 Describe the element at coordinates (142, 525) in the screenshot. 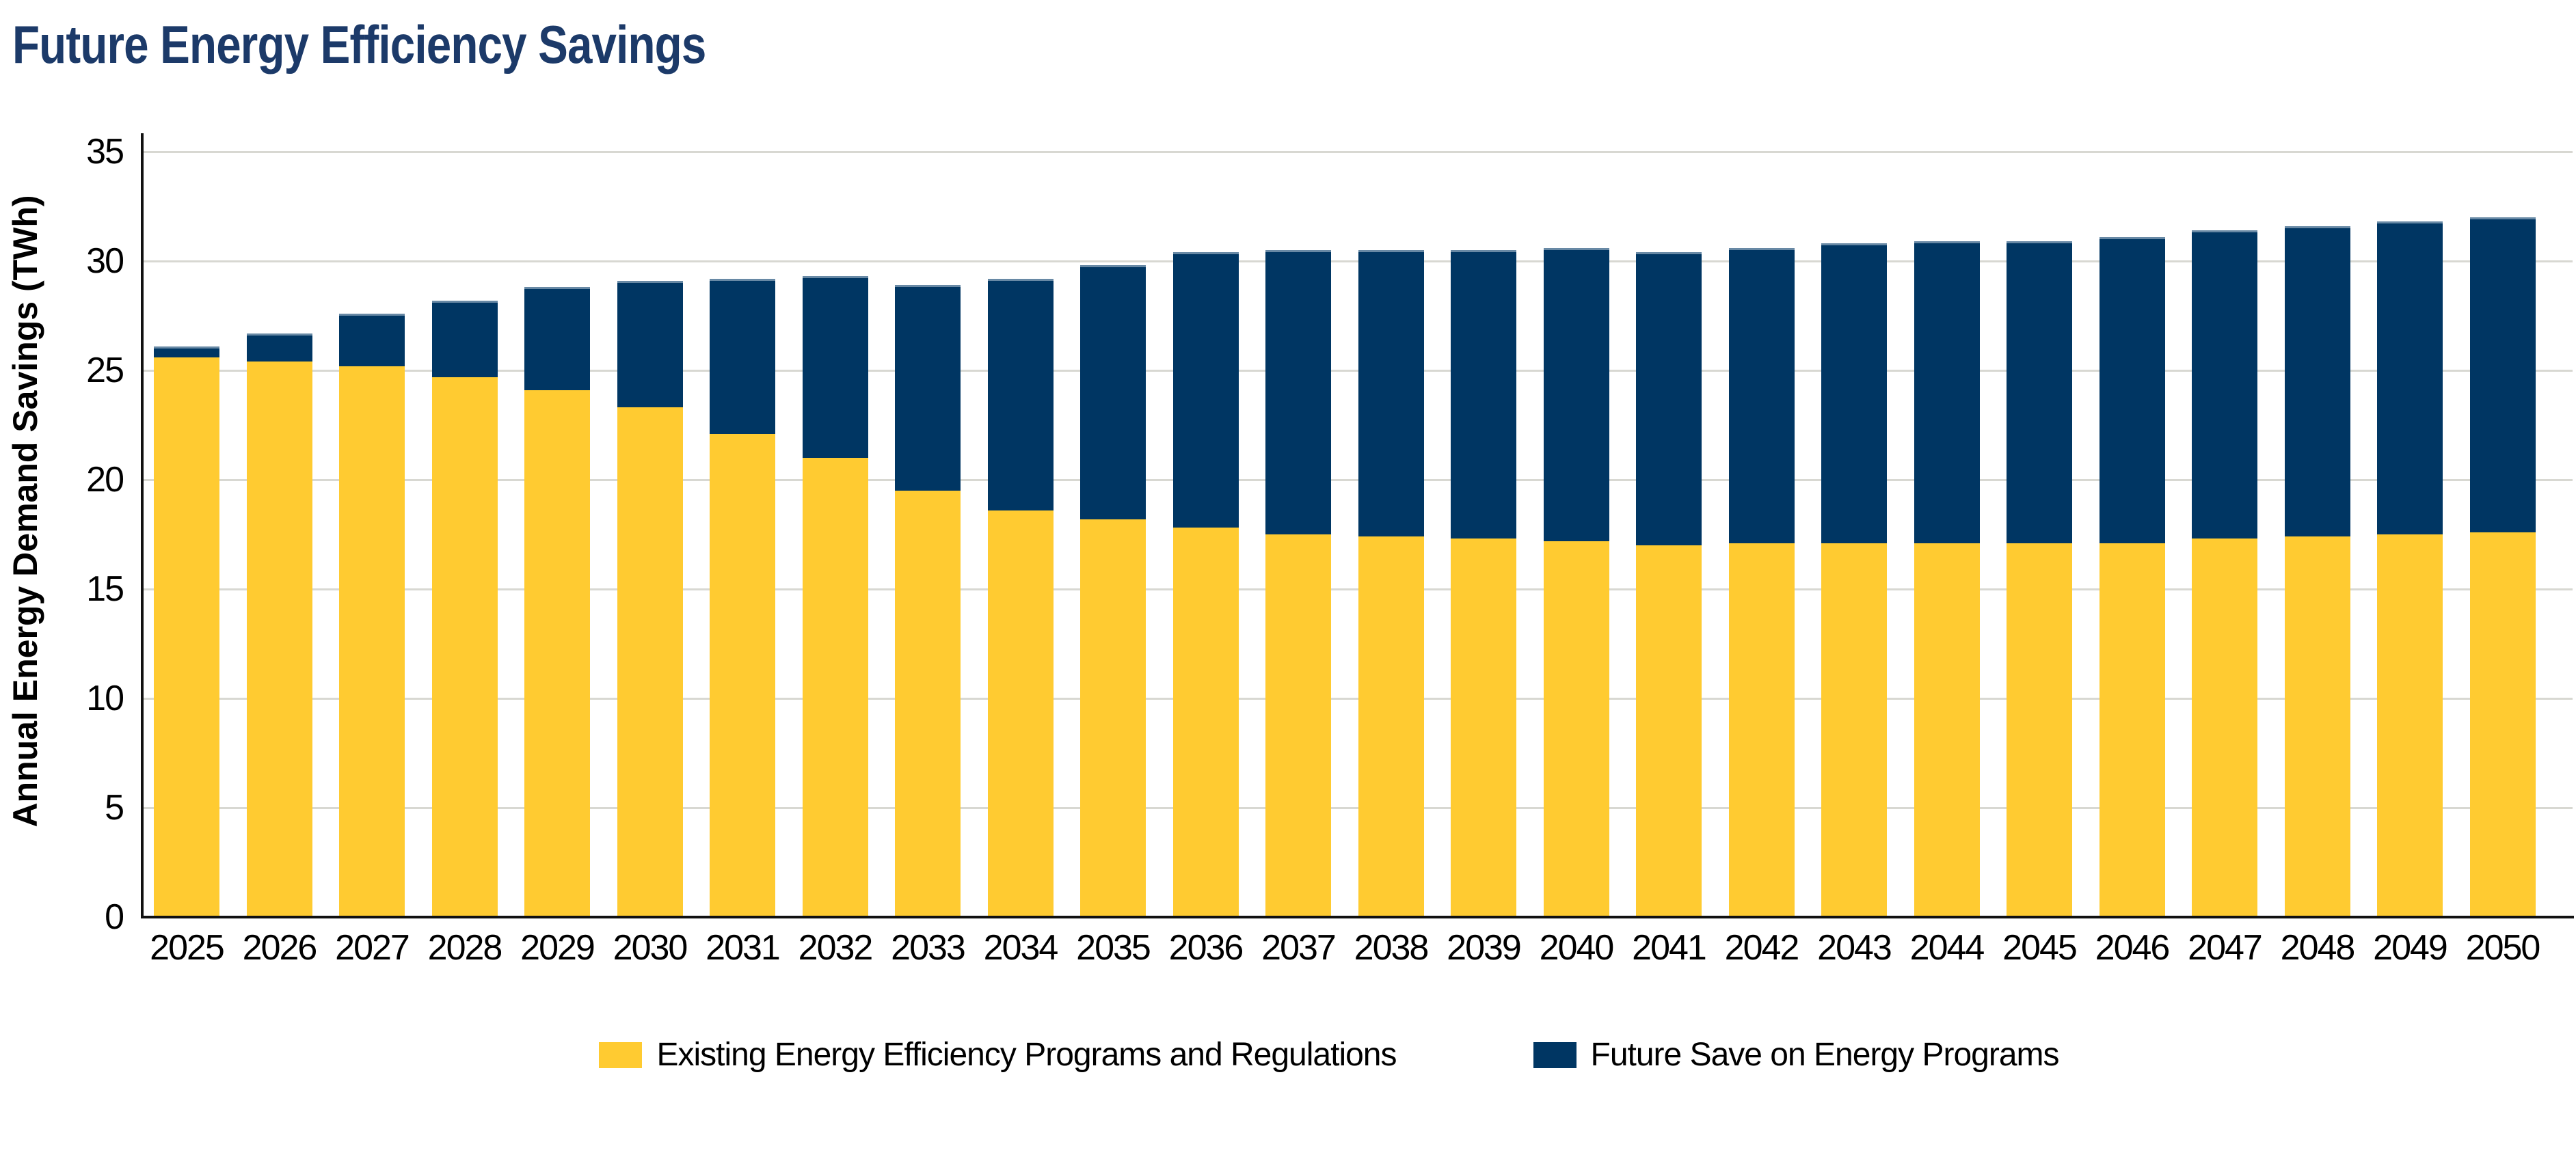

I see `y-axis-line` at that location.